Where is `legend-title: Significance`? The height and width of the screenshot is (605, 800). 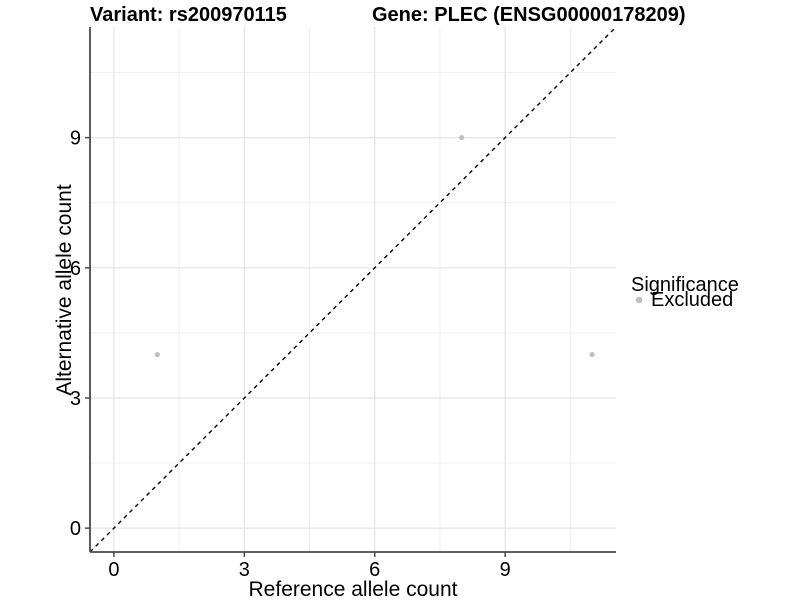
legend-title: Significance is located at coordinates (685, 285).